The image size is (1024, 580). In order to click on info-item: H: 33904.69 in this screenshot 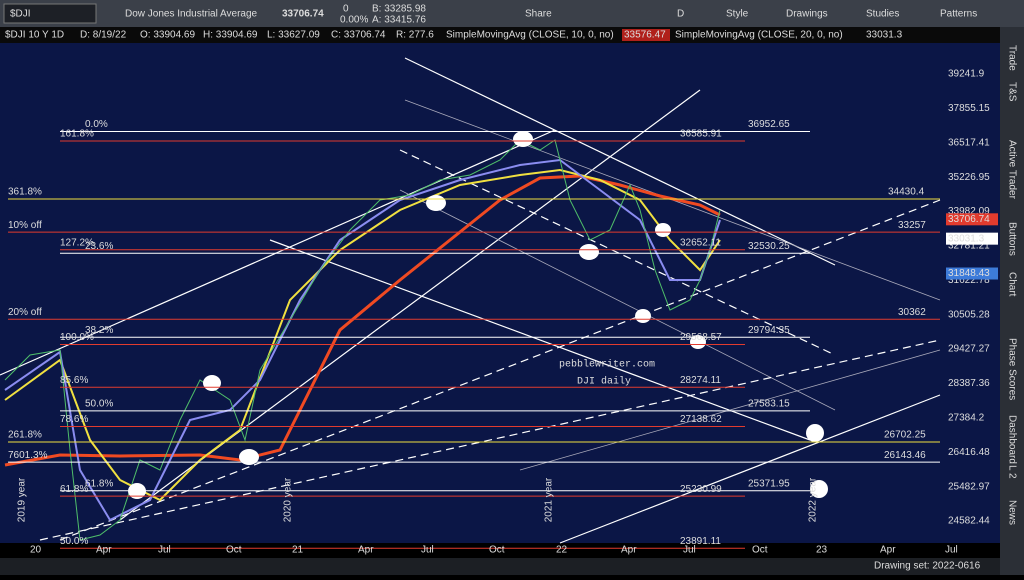, I will do `click(230, 35)`.